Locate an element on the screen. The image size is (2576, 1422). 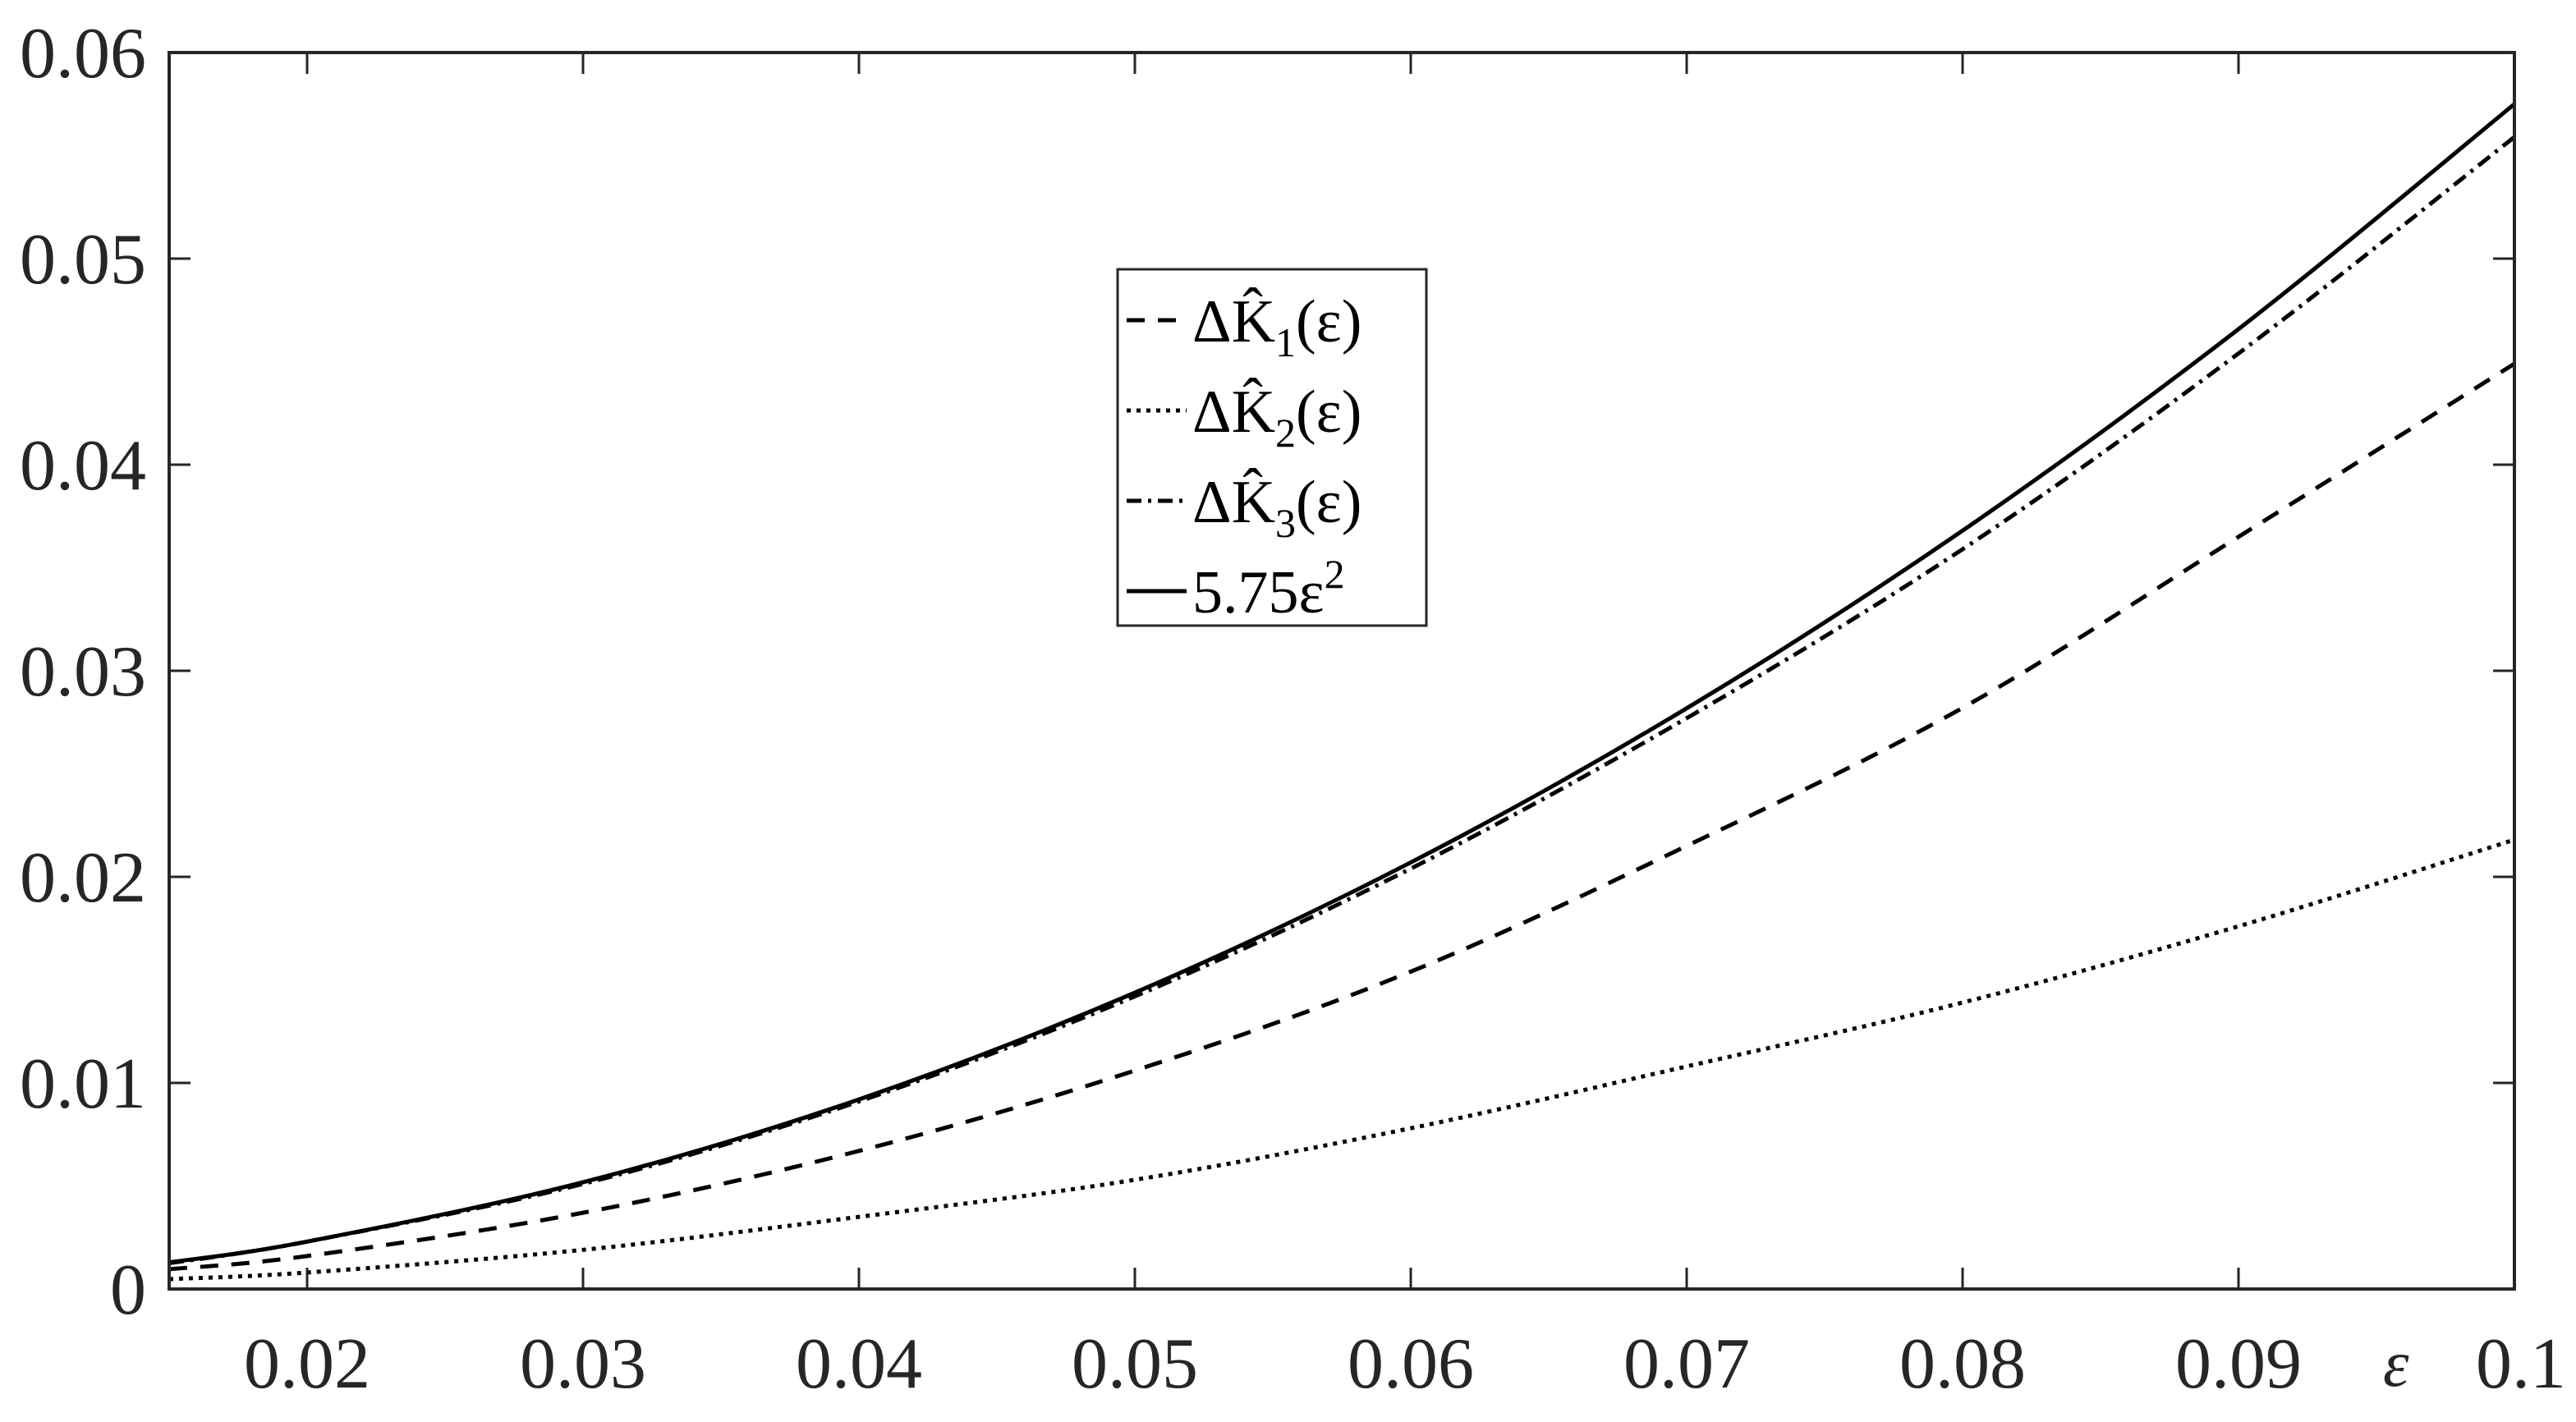
legend-item: ΔK̂2(ε) is located at coordinates (1244, 417).